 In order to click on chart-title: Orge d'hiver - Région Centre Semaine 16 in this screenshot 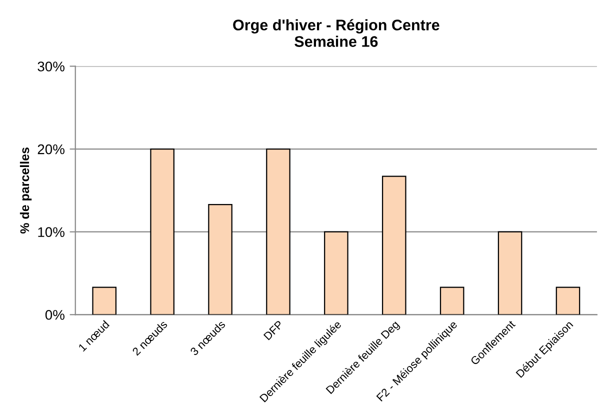, I will do `click(336, 33)`.